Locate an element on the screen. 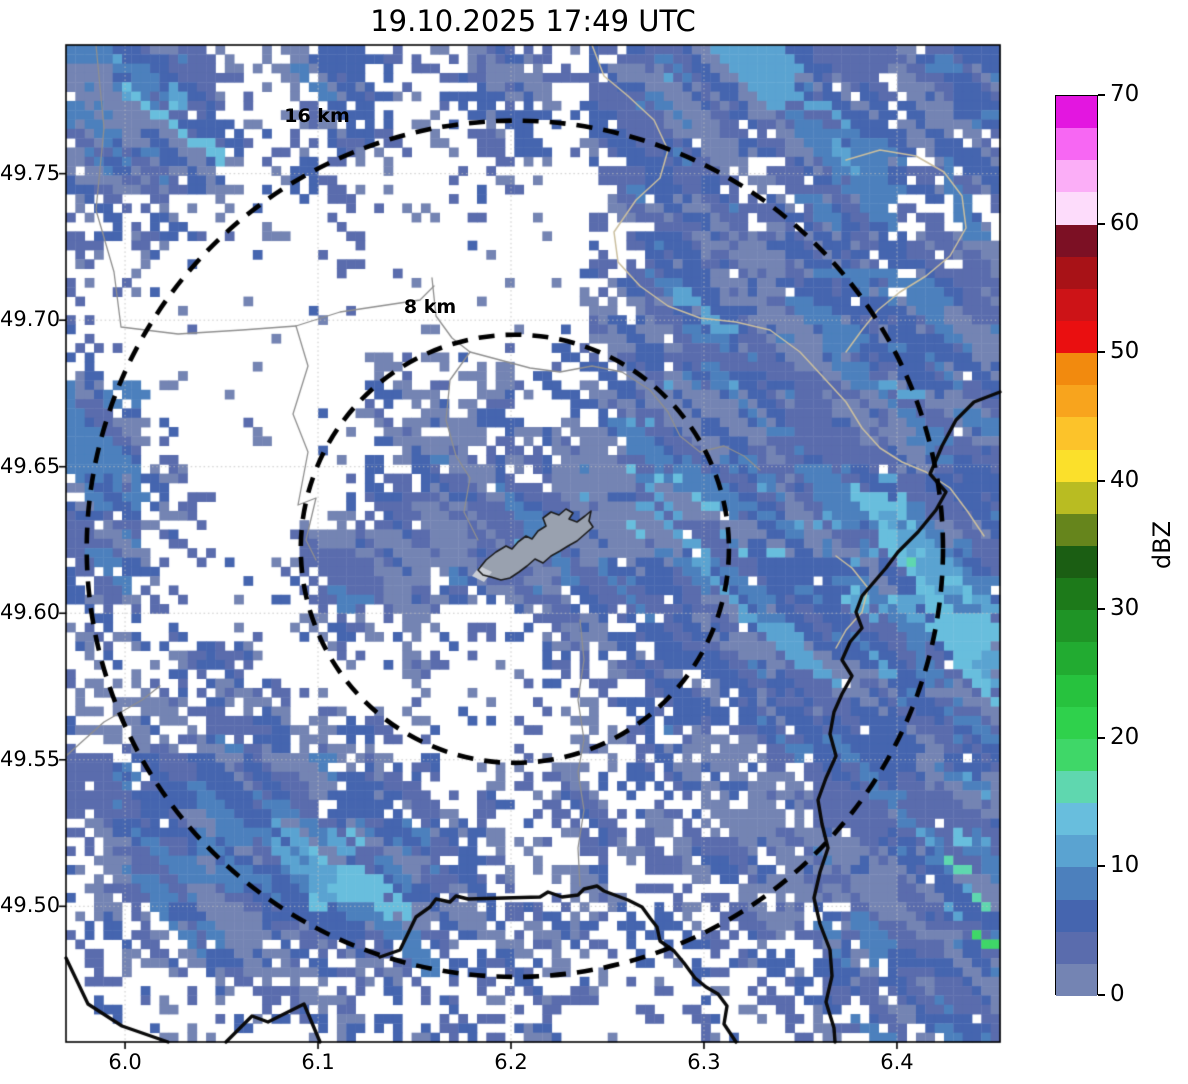 The height and width of the screenshot is (1084, 1188). x-tick-label: 6.0 is located at coordinates (125, 1062).